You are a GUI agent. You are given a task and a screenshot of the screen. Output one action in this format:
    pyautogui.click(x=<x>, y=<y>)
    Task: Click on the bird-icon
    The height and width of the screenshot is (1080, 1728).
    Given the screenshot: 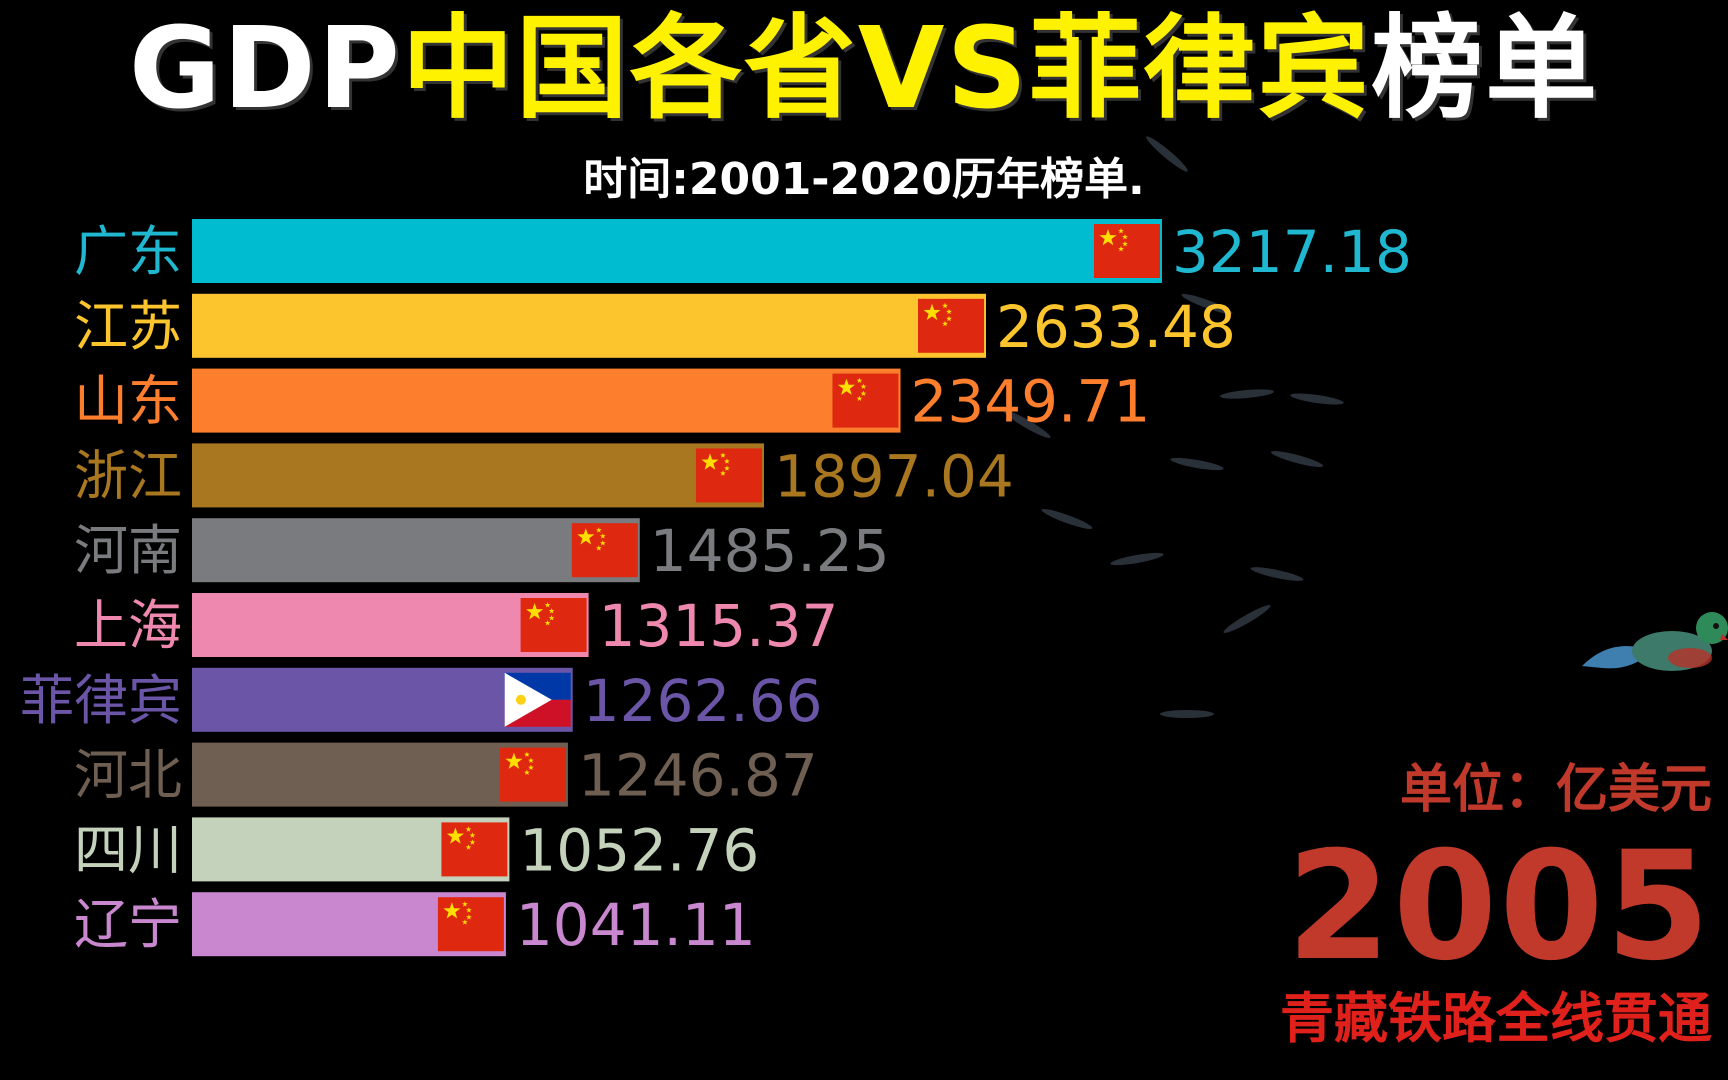 What is the action you would take?
    pyautogui.click(x=1655, y=641)
    